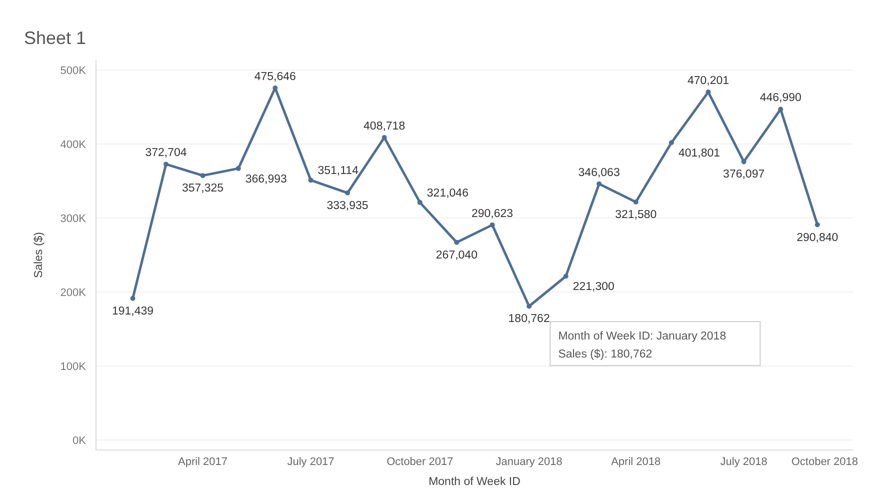 The height and width of the screenshot is (503, 870). Describe the element at coordinates (636, 215) in the screenshot. I see `data-label: 321,580` at that location.